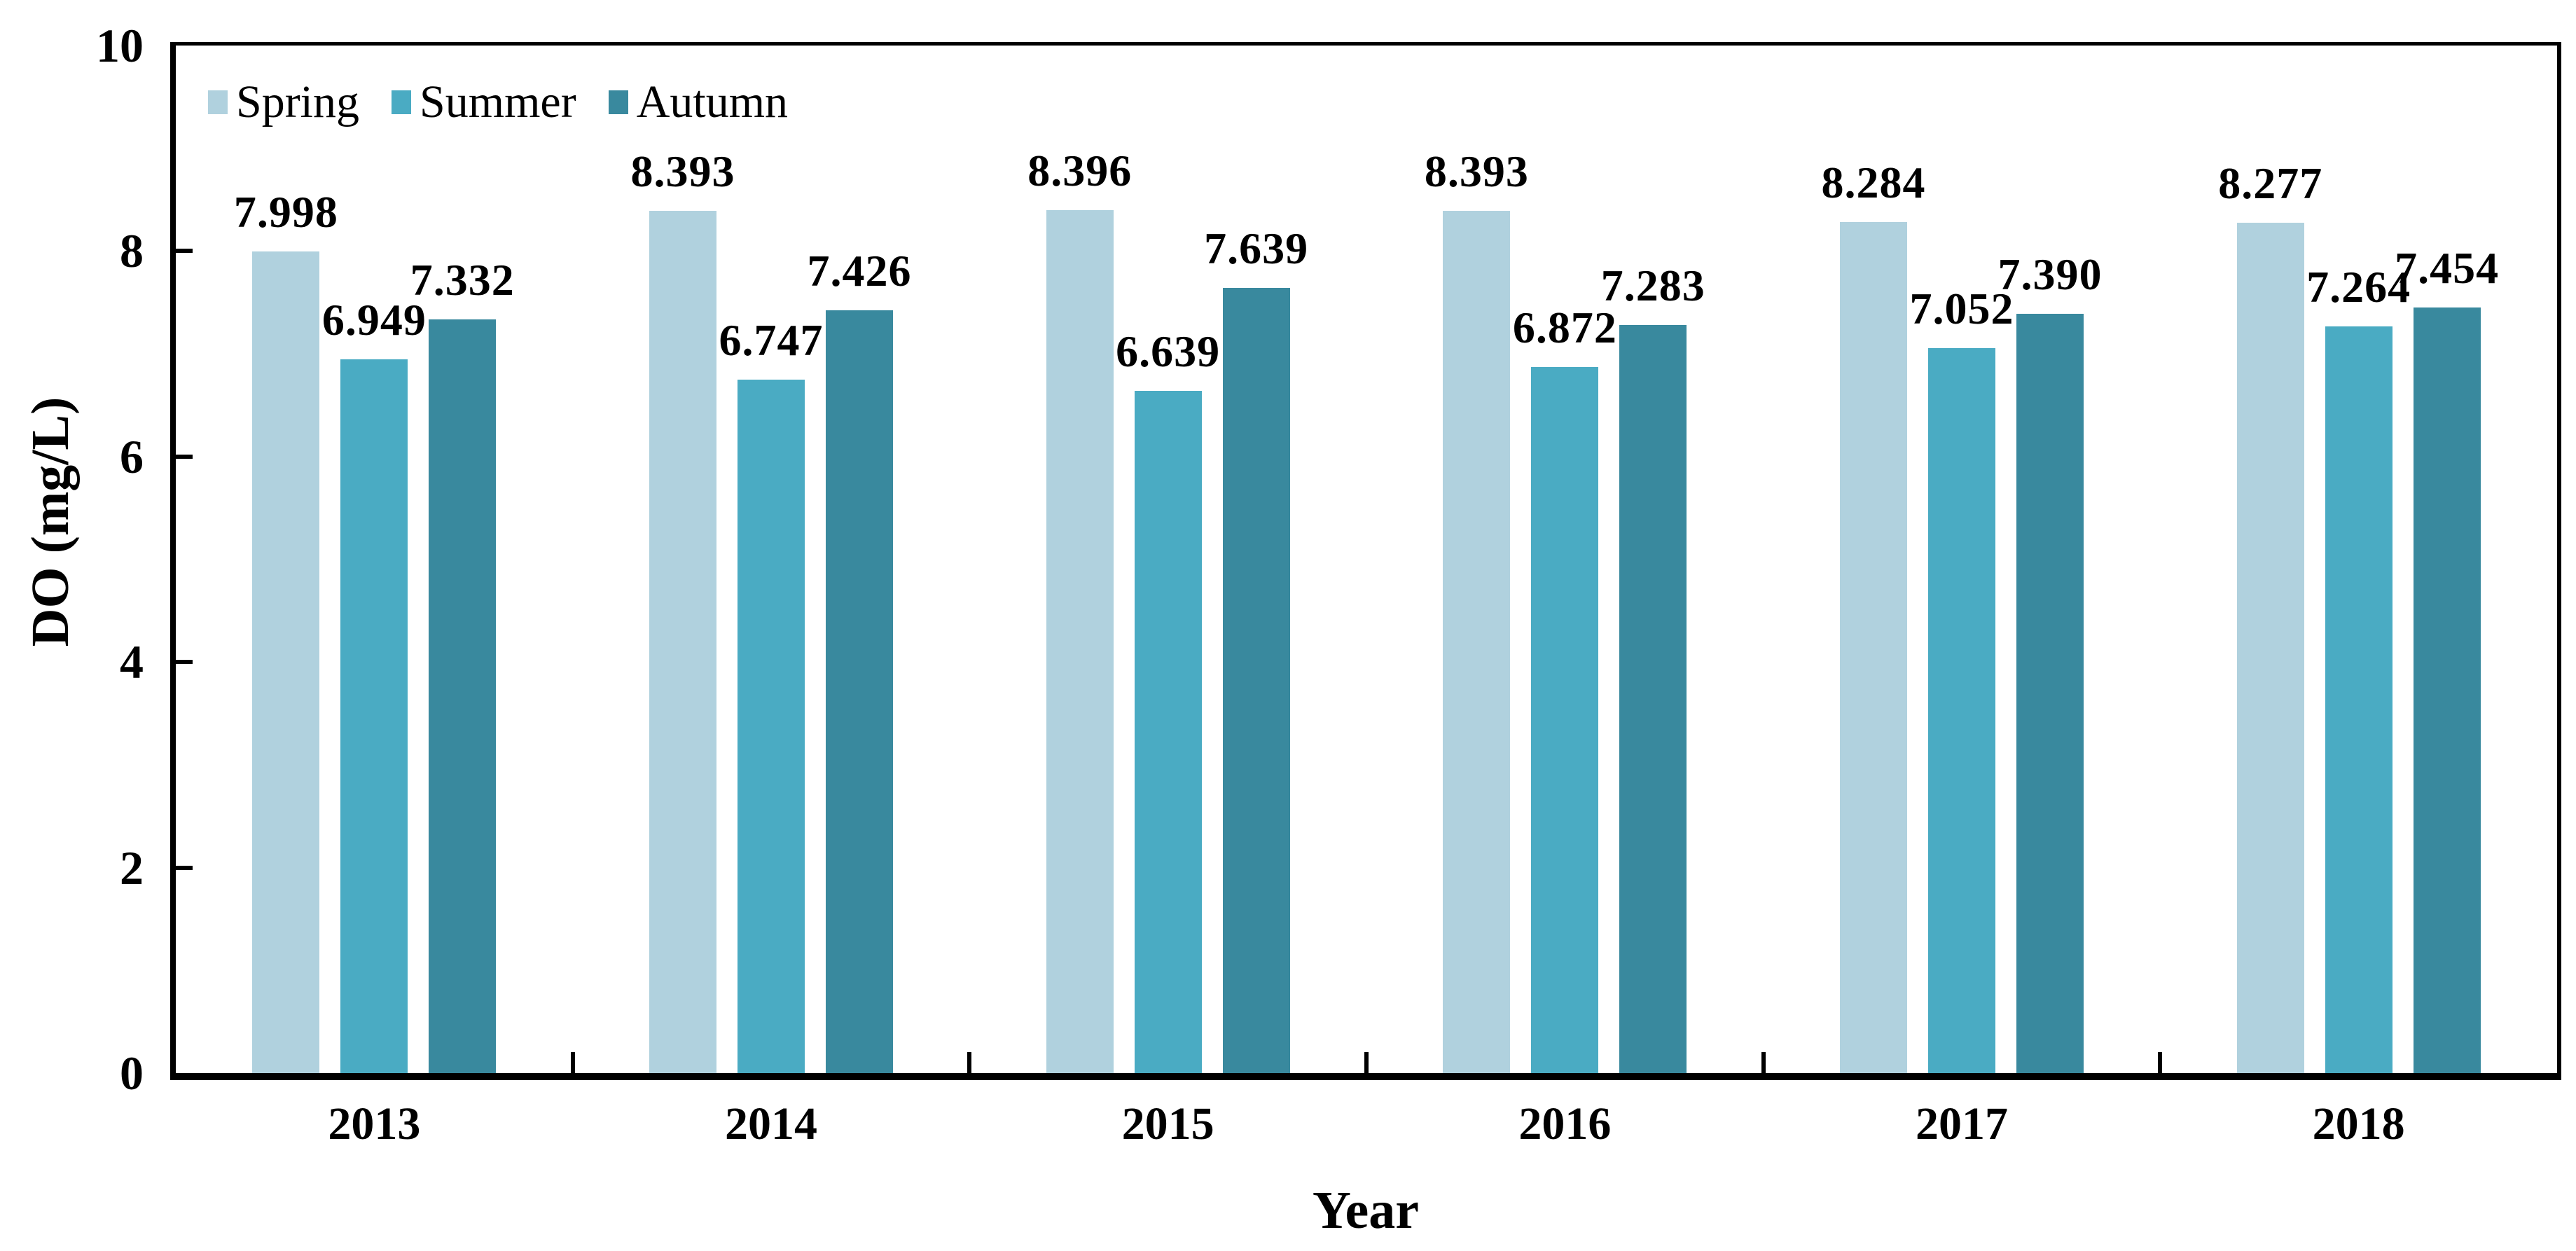 The width and height of the screenshot is (2576, 1251). What do you see at coordinates (2359, 1124) in the screenshot?
I see `x-category-2018: 2018` at bounding box center [2359, 1124].